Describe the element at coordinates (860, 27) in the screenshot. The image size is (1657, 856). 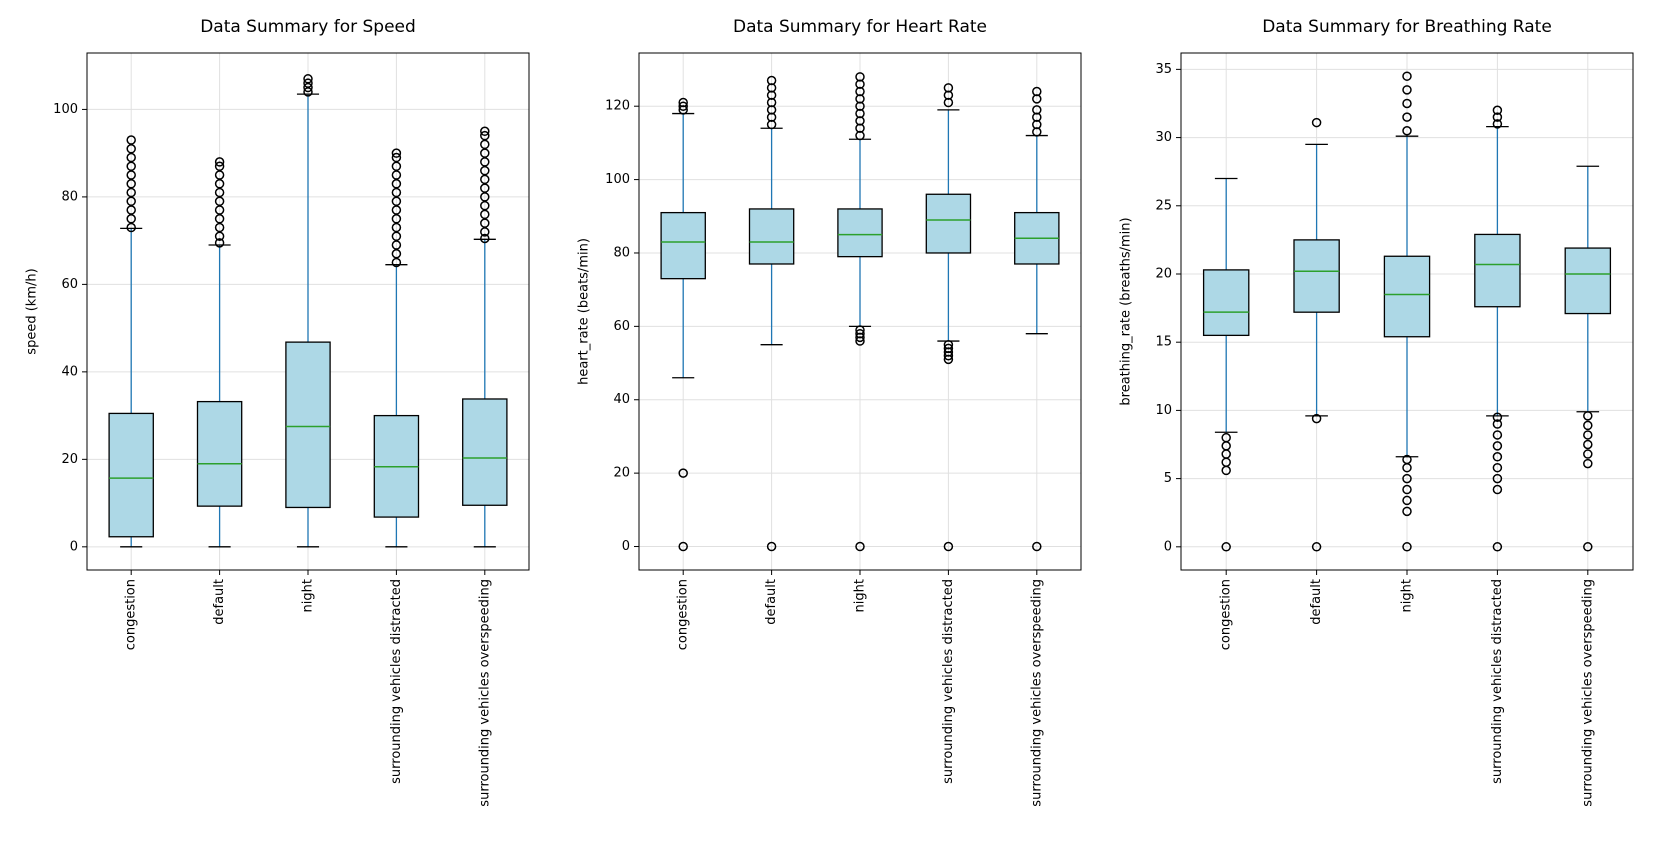
I see `panel-title: Data Summary for Heart Rate` at that location.